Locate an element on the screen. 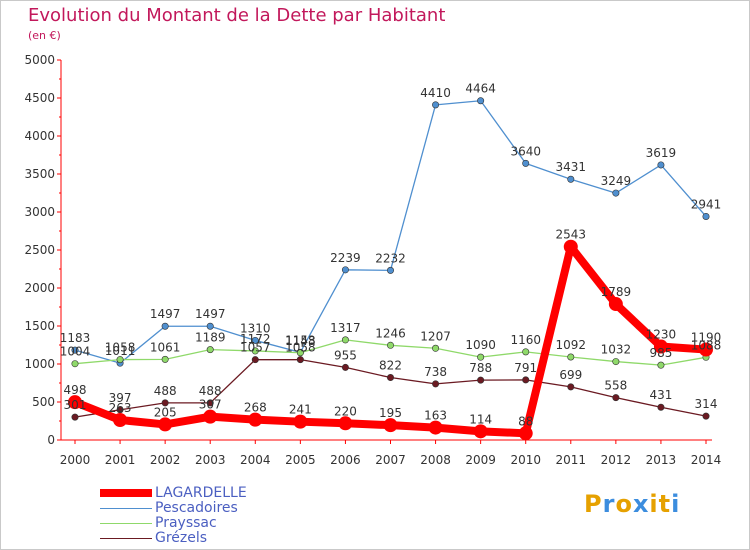 This screenshot has width=750, height=550. data-label: 3431 is located at coordinates (571, 167).